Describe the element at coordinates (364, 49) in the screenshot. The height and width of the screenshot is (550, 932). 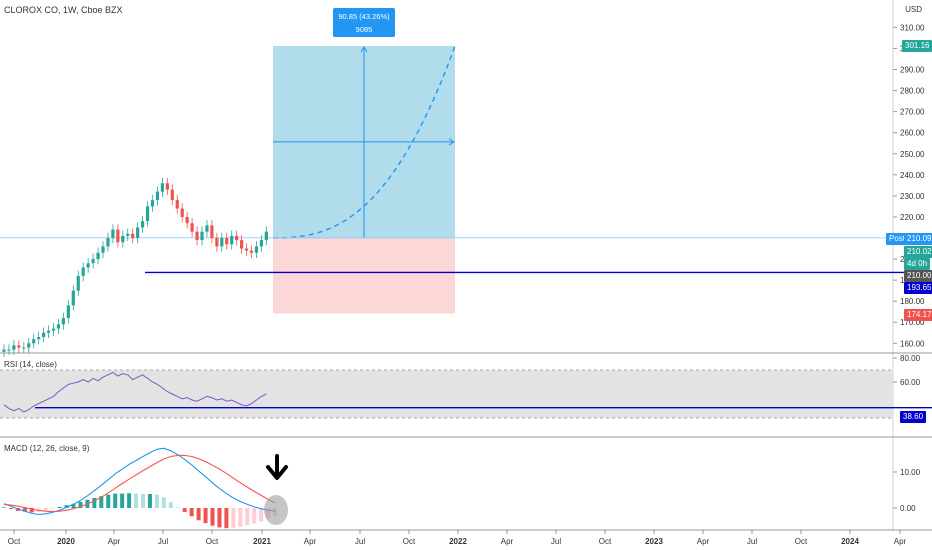
I see `measure-arrowhead-up` at that location.